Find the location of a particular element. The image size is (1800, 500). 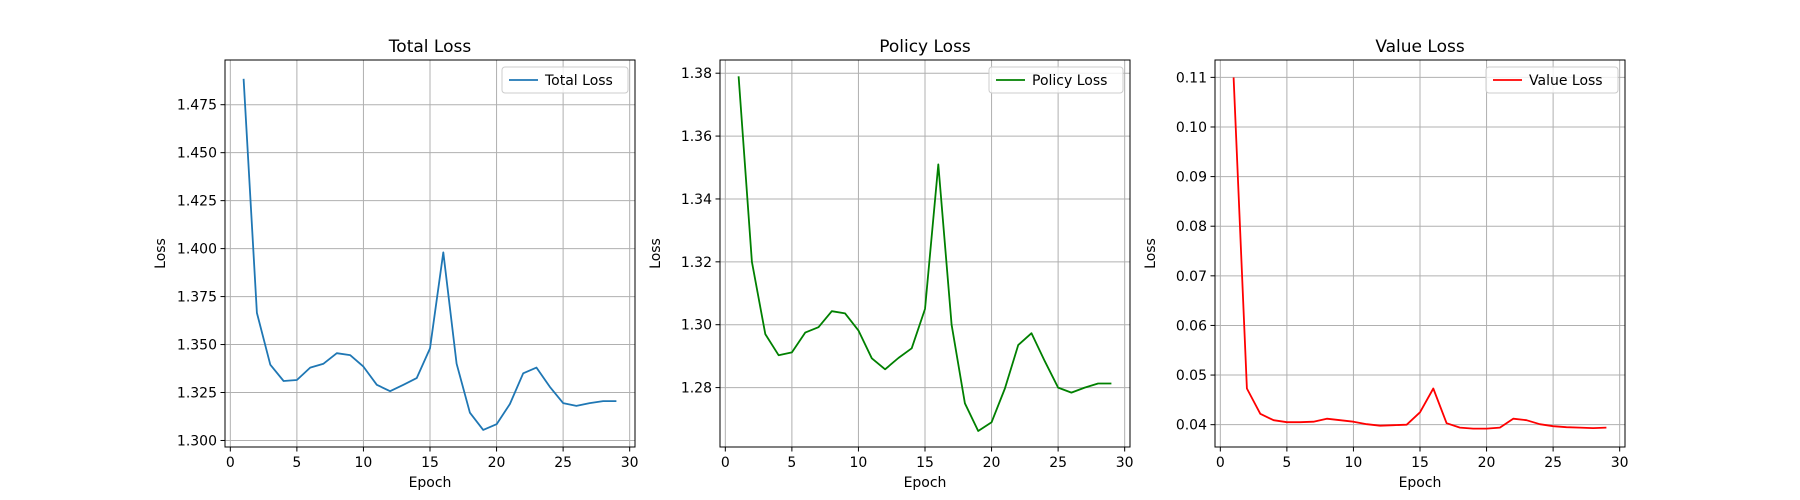

value-loss-legend: Value Loss is located at coordinates (1552, 80).